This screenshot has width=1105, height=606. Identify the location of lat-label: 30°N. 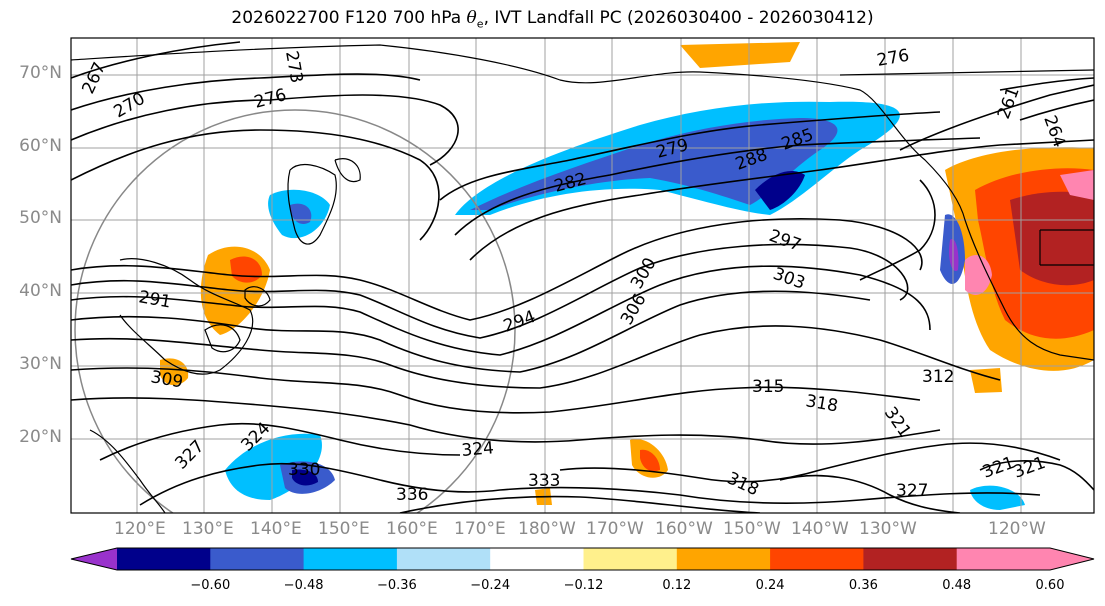
(40, 364).